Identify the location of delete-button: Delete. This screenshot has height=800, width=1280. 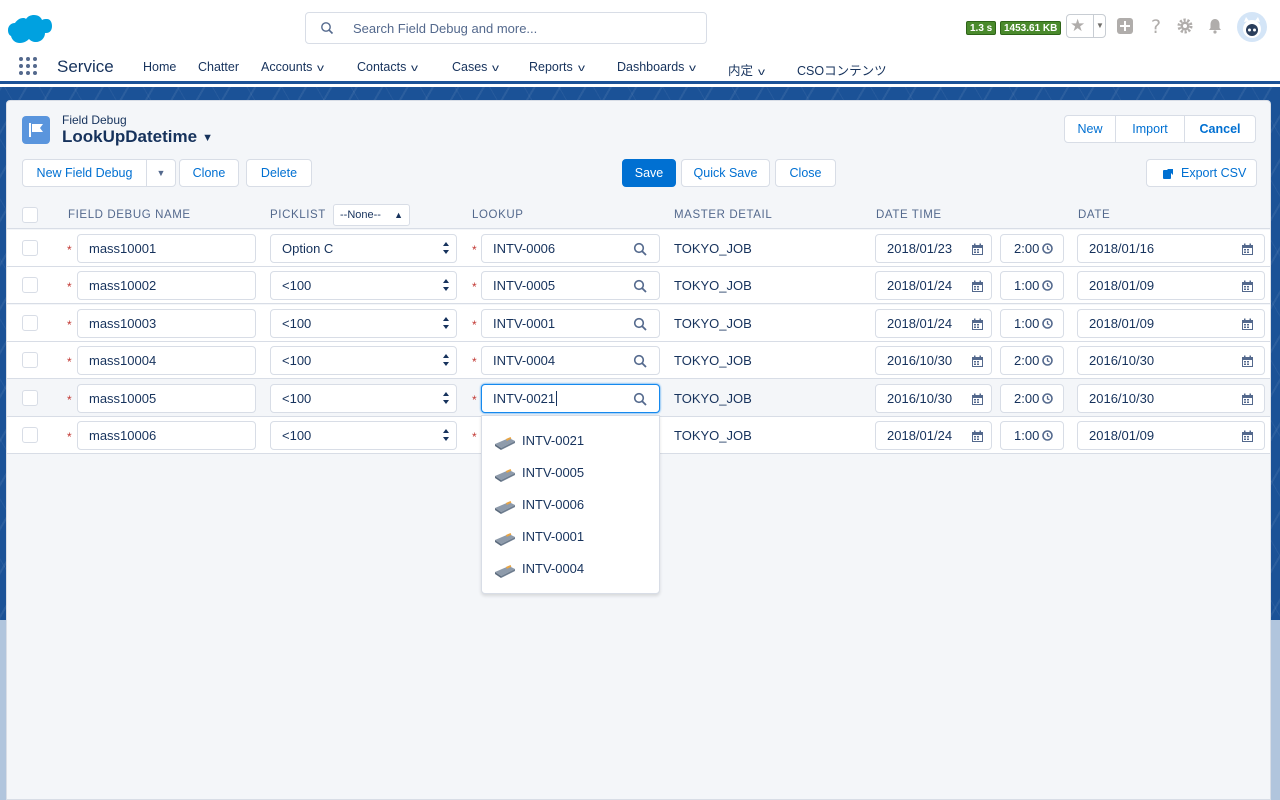
(279, 173).